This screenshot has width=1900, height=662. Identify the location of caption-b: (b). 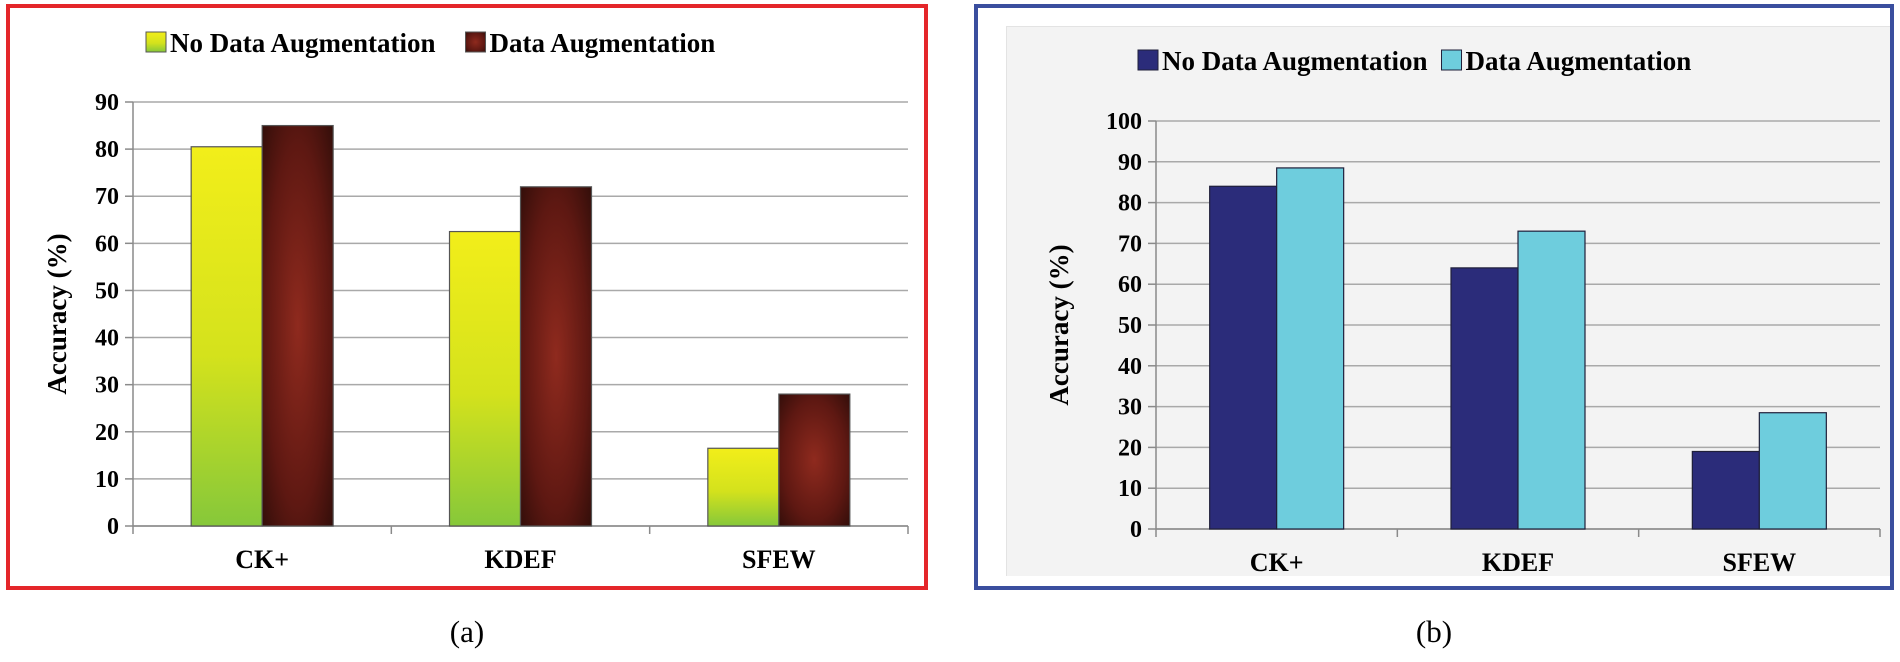
(1434, 631).